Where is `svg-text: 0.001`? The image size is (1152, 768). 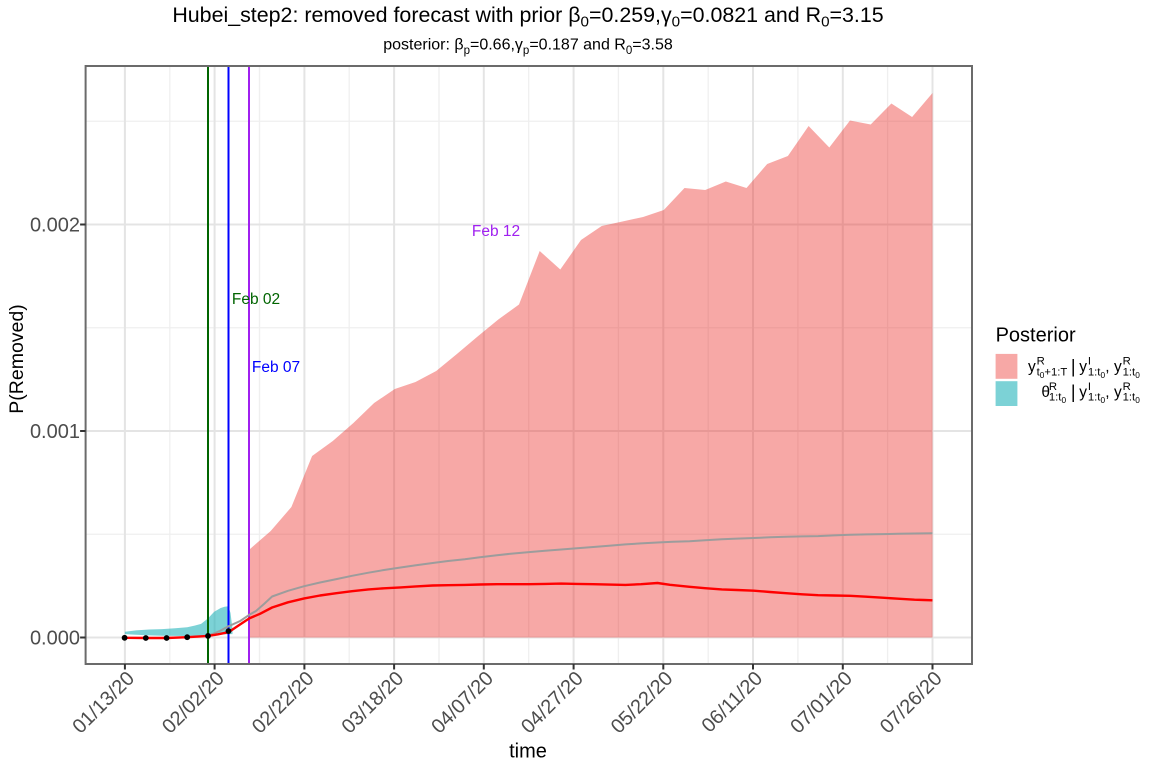 svg-text: 0.001 is located at coordinates (55, 432).